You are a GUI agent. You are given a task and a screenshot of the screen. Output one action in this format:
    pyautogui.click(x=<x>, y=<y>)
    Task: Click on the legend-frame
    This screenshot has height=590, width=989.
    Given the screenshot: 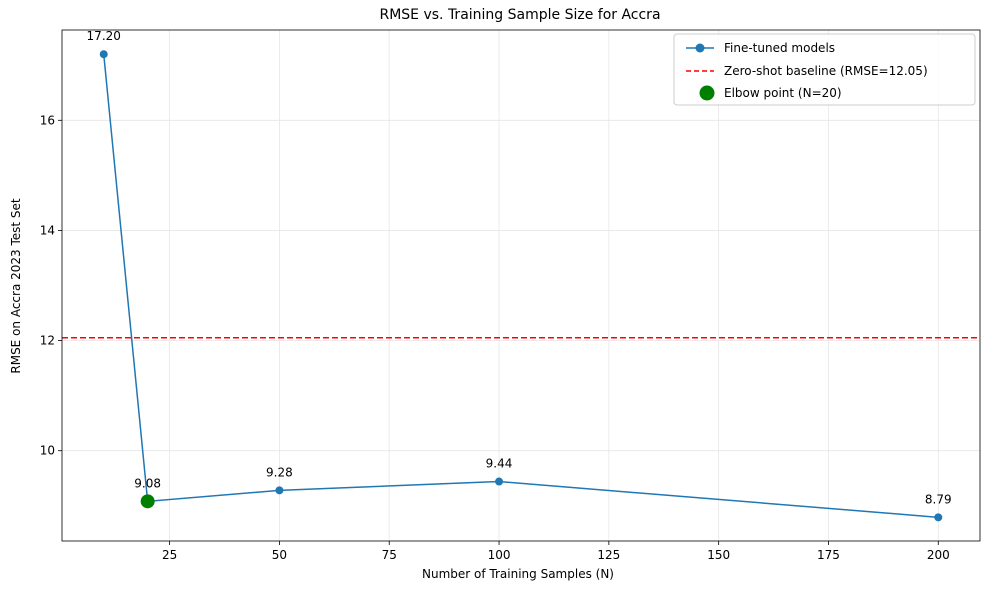 What is the action you would take?
    pyautogui.click(x=824, y=69)
    